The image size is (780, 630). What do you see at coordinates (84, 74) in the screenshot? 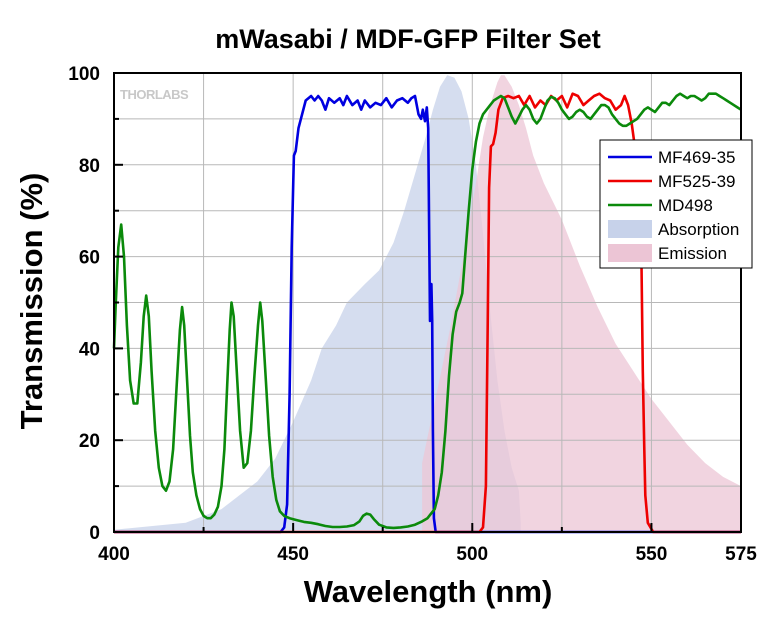
I see `y-tick-label: 100` at bounding box center [84, 74].